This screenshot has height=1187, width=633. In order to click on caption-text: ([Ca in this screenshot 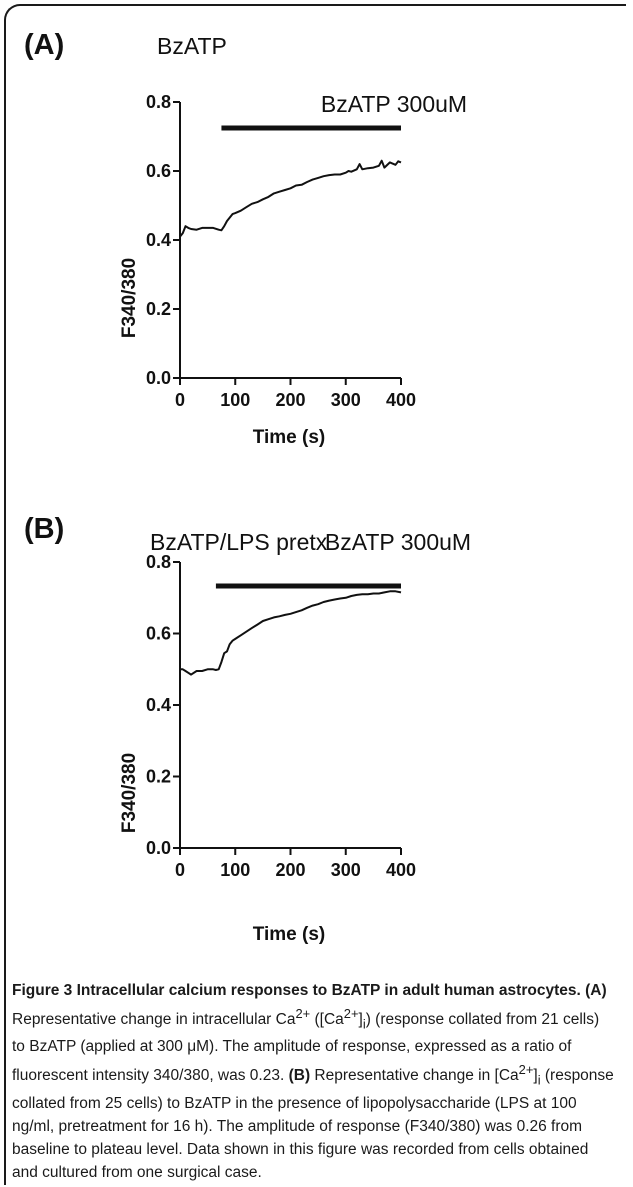, I will do `click(327, 1020)`.